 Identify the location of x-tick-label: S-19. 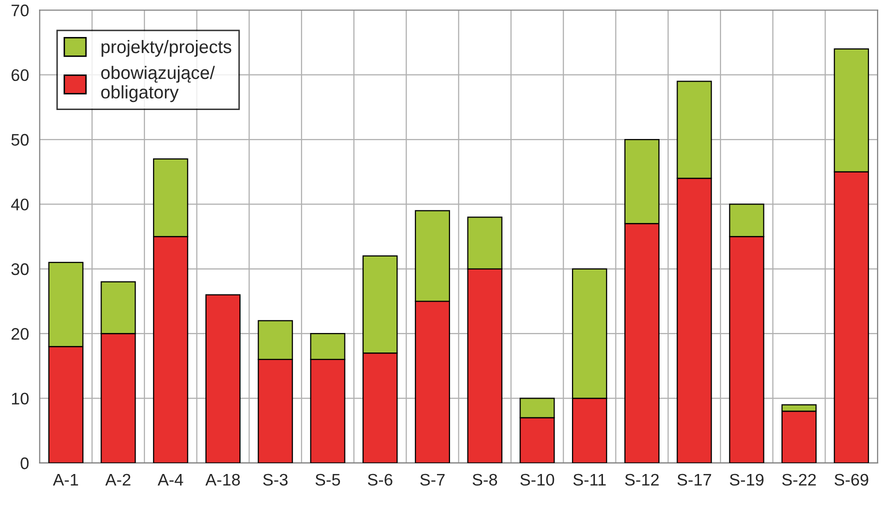
(747, 480).